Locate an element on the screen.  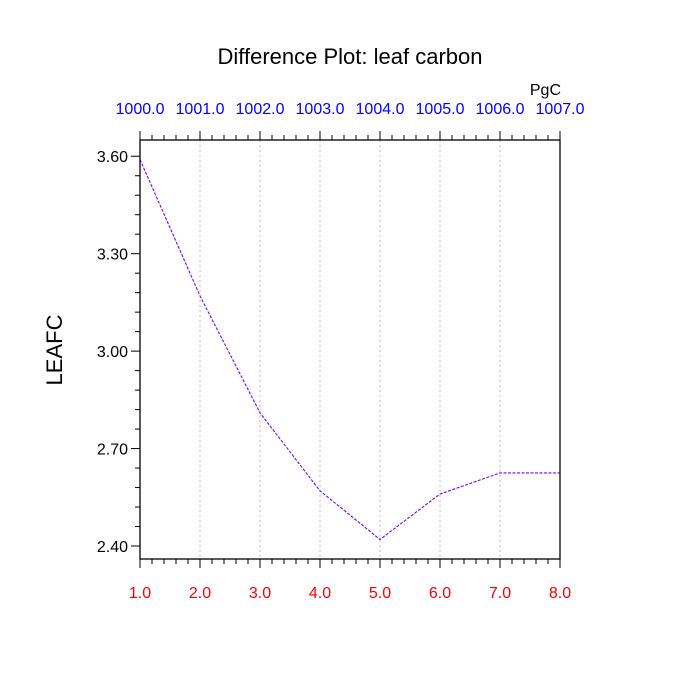
top-tick-label: 1006.0 is located at coordinates (500, 109).